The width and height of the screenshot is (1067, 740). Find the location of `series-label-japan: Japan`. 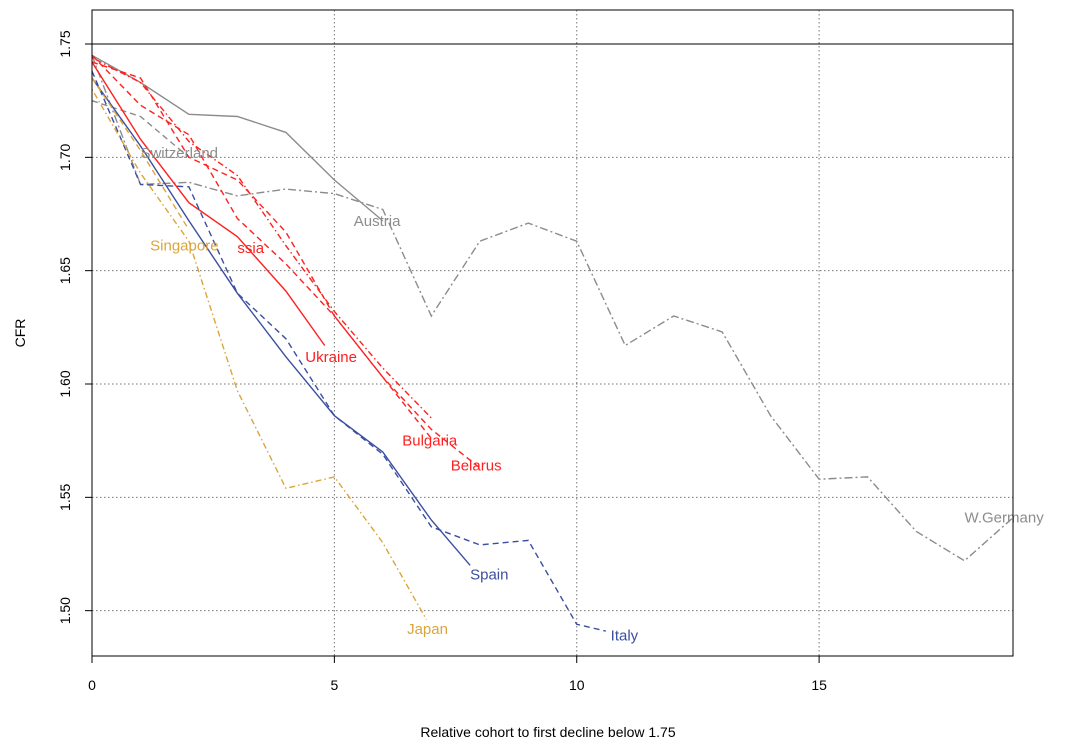

series-label-japan: Japan is located at coordinates (427, 629).